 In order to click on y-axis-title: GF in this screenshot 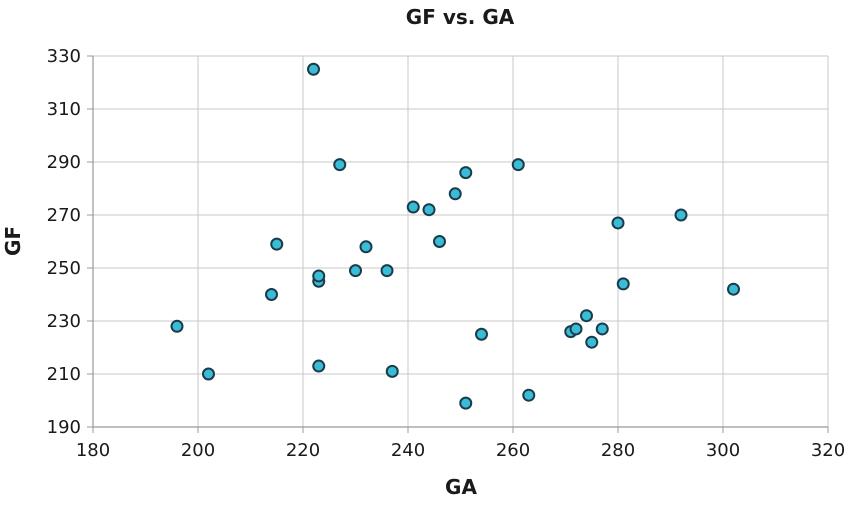, I will do `click(13, 241)`.